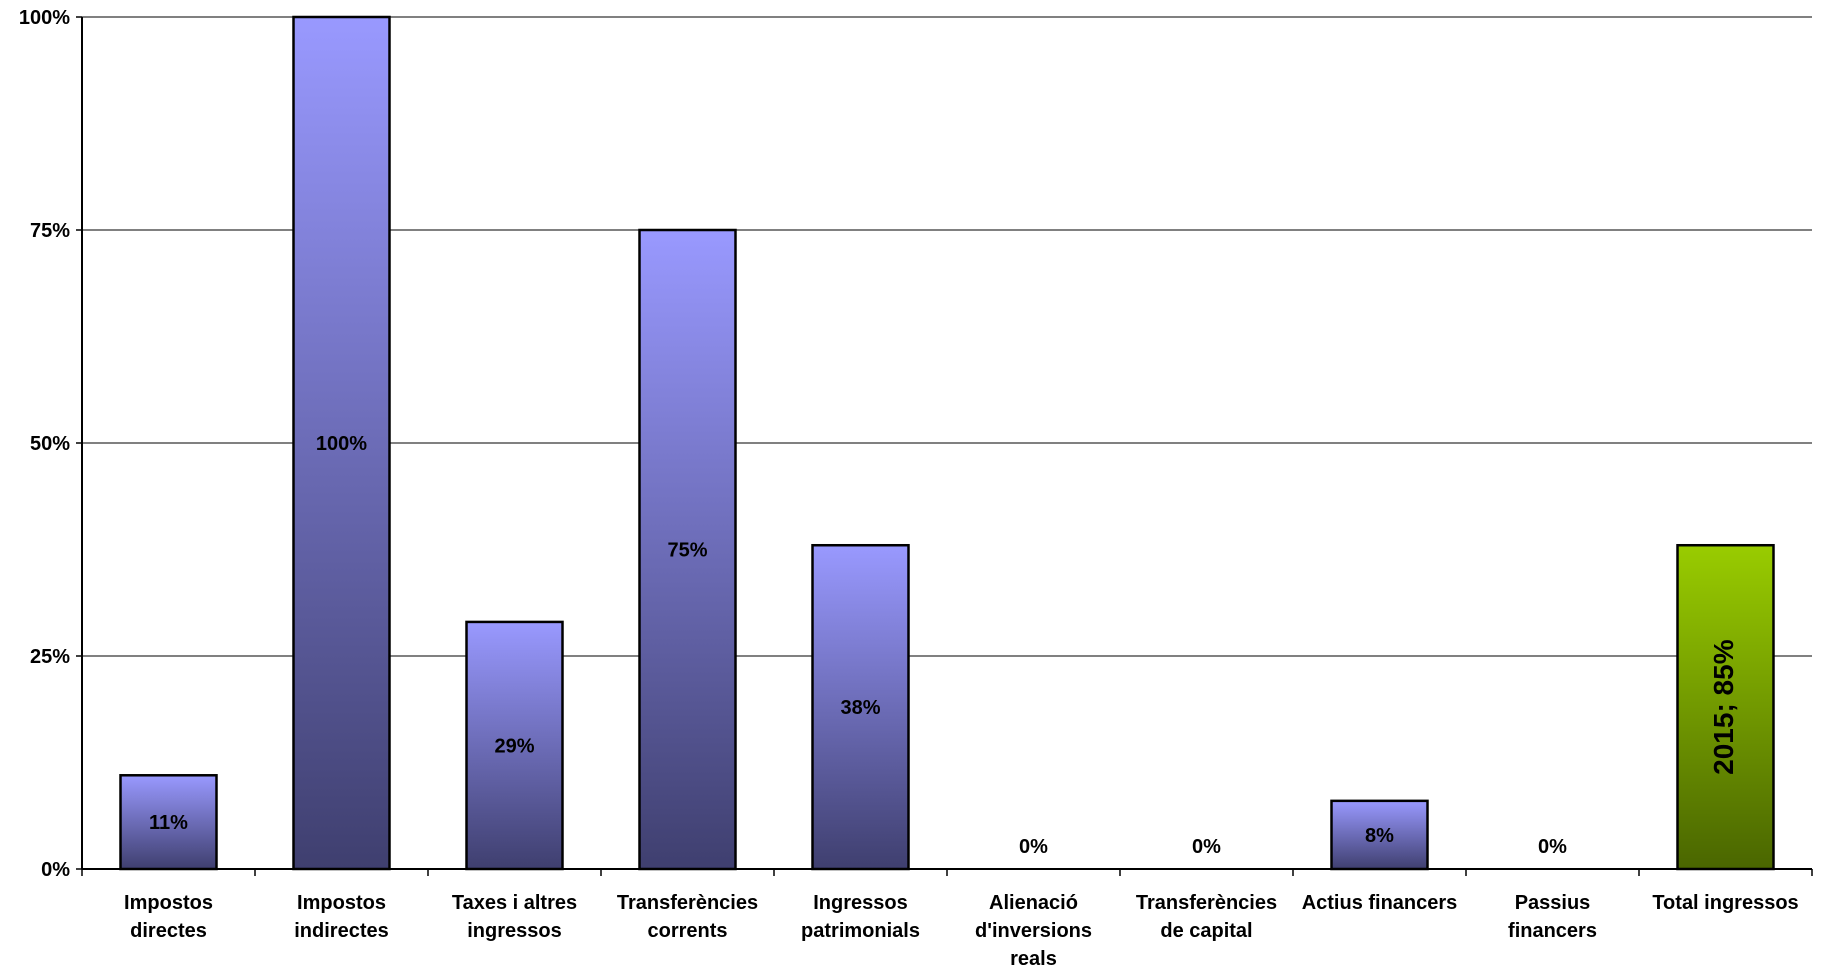 The height and width of the screenshot is (968, 1822). What do you see at coordinates (1033, 903) in the screenshot?
I see `x-category-label: Alienació` at bounding box center [1033, 903].